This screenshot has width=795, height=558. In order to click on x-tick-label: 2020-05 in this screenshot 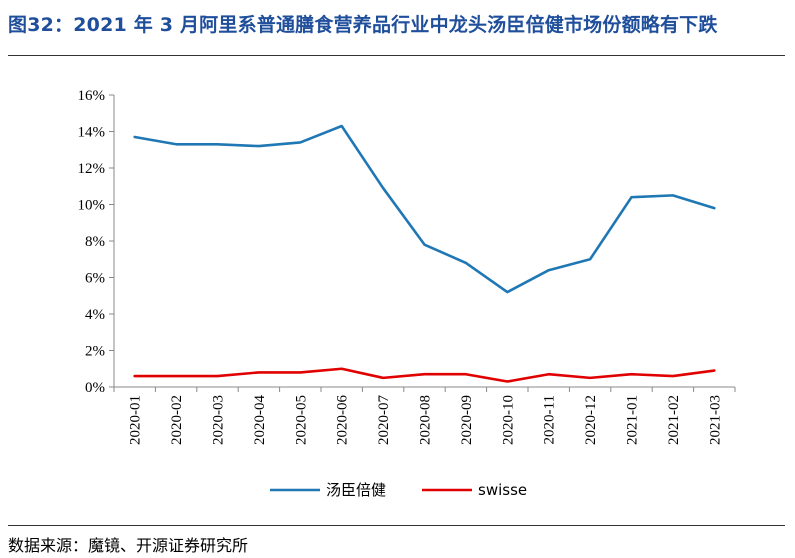, I will do `click(301, 420)`.